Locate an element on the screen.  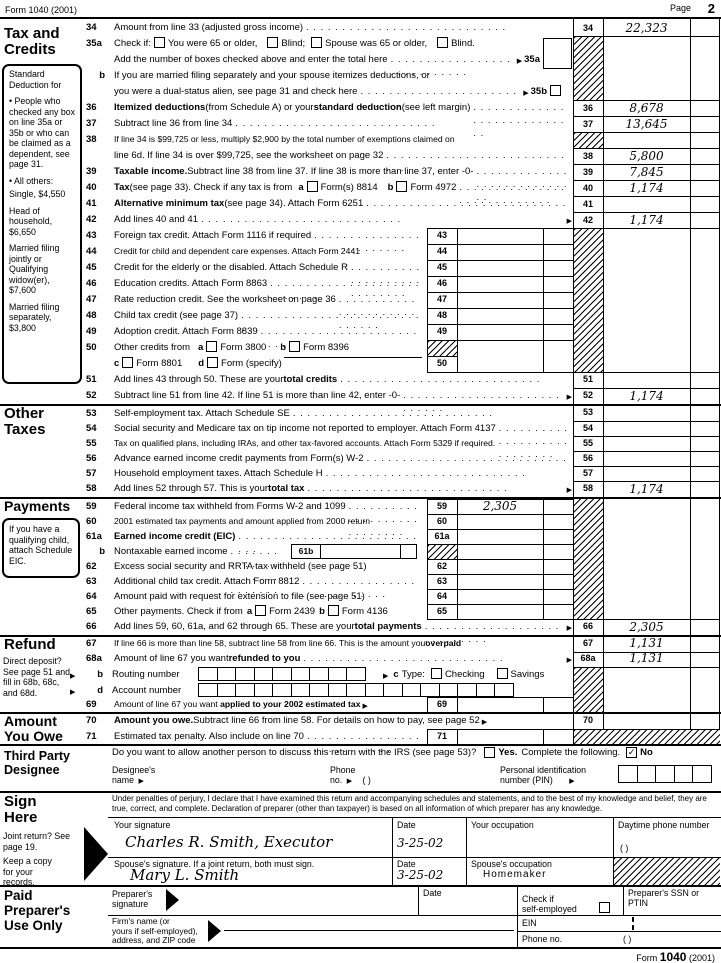
checkbox-you-blind is located at coordinates (273, 42).